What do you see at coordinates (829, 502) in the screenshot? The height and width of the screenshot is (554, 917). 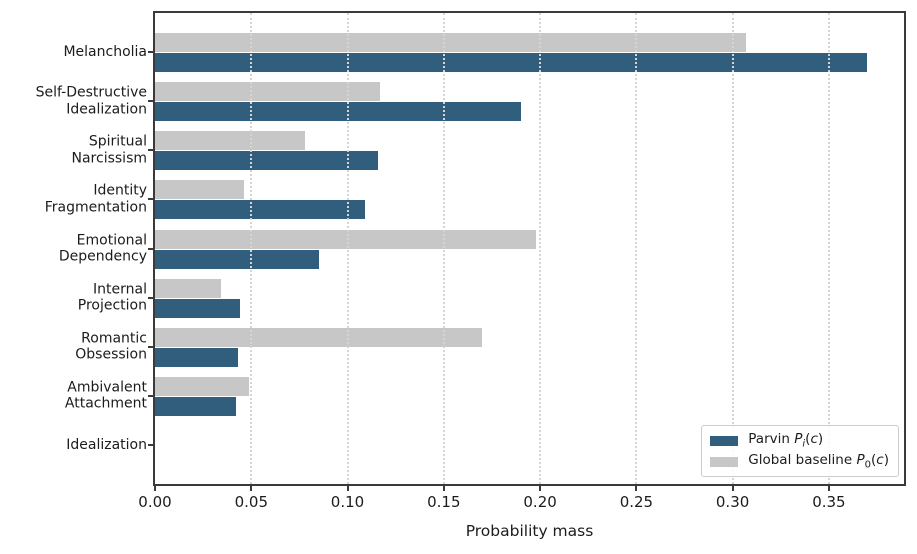 I see `x-tick-label: 0.35` at bounding box center [829, 502].